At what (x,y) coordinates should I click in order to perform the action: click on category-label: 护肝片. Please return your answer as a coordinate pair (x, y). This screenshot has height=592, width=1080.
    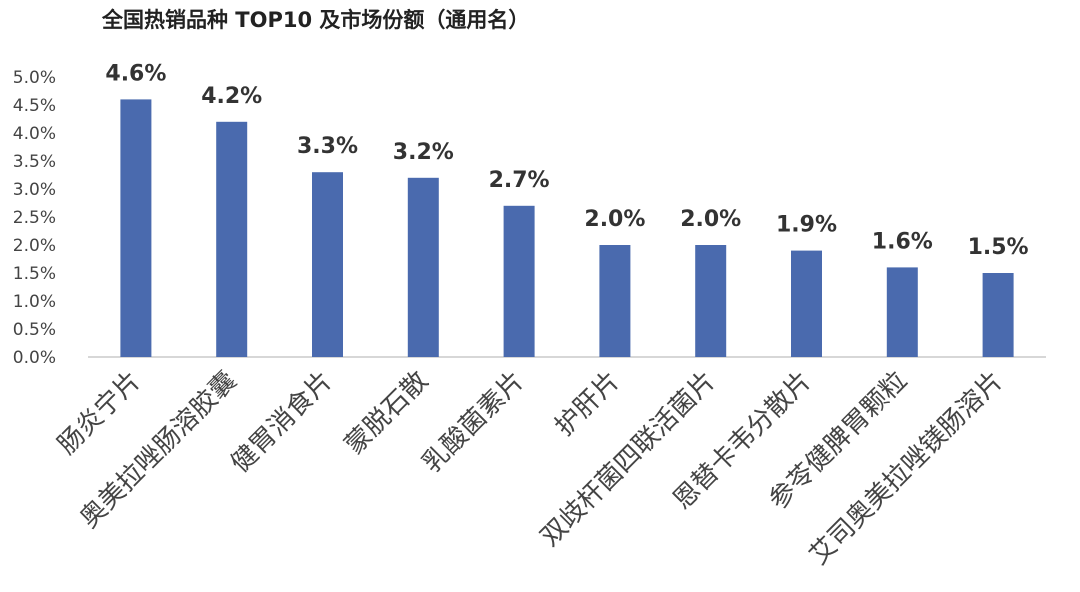
    Looking at the image, I should click on (587, 404).